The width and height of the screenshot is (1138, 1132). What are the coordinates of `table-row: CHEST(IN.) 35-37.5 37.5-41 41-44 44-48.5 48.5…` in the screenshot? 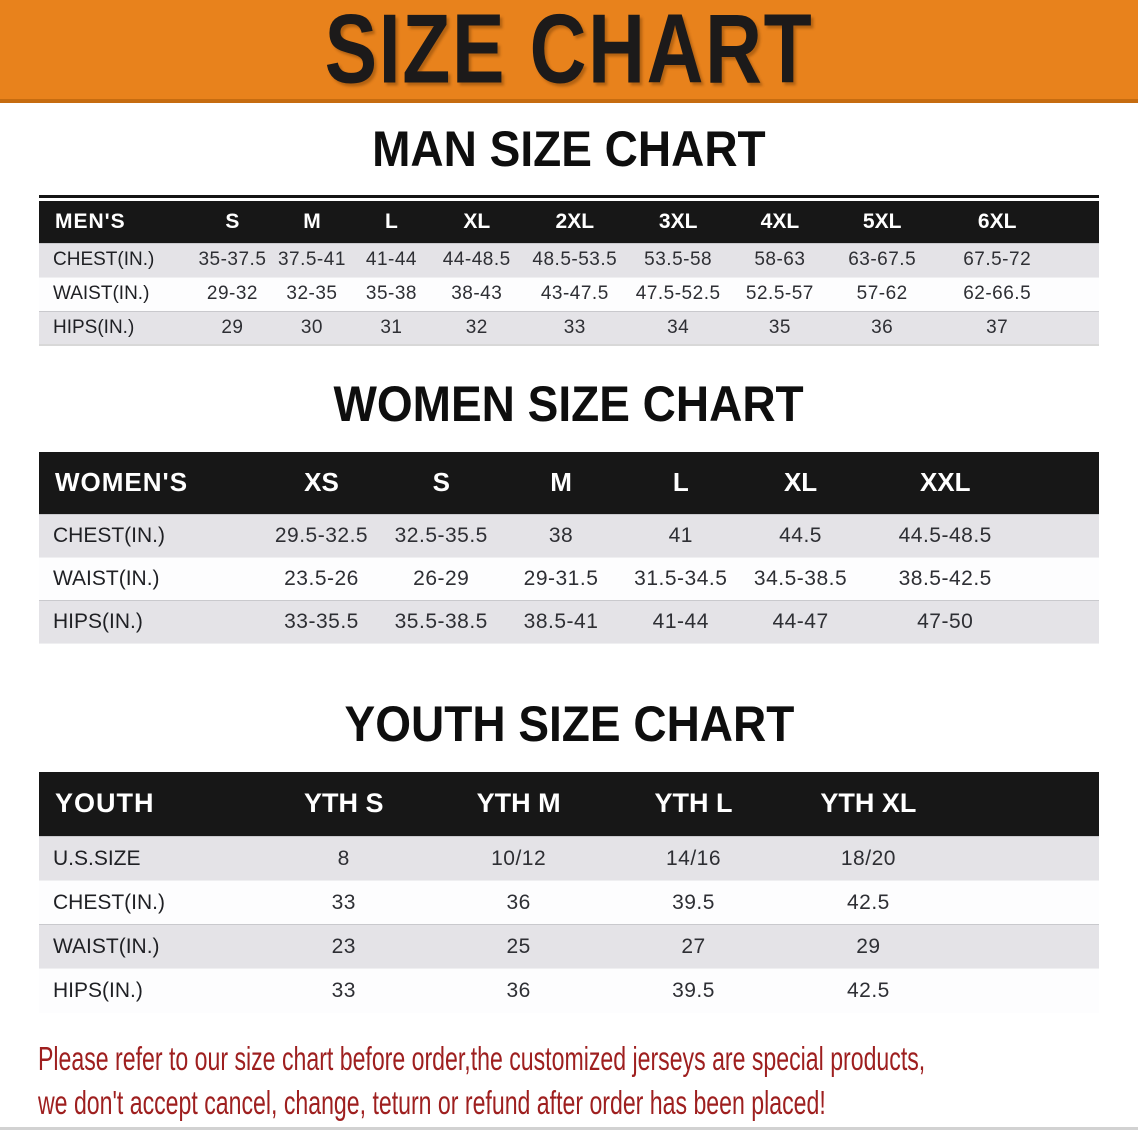 It's located at (569, 260).